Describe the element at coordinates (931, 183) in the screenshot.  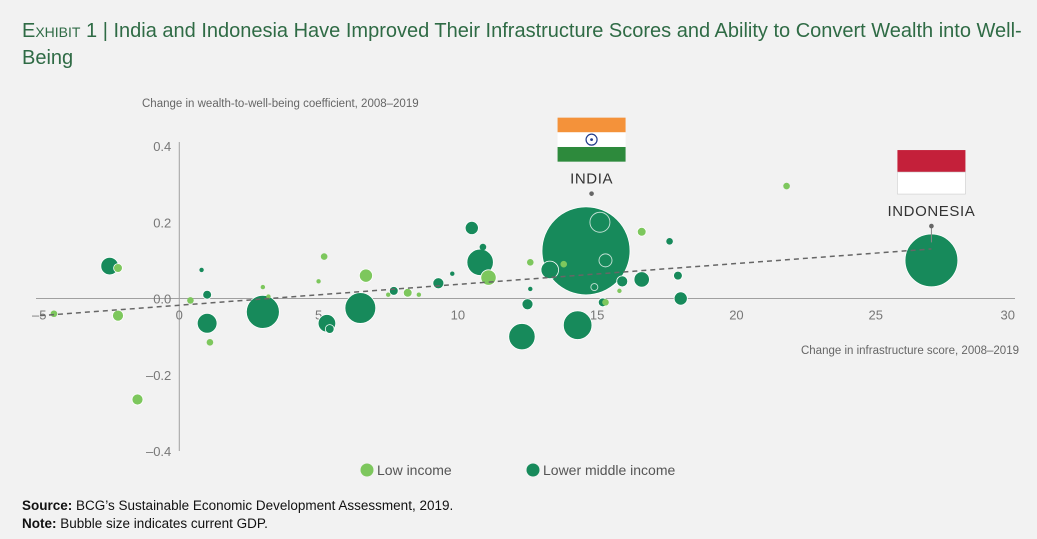
I see `flag-band-white` at that location.